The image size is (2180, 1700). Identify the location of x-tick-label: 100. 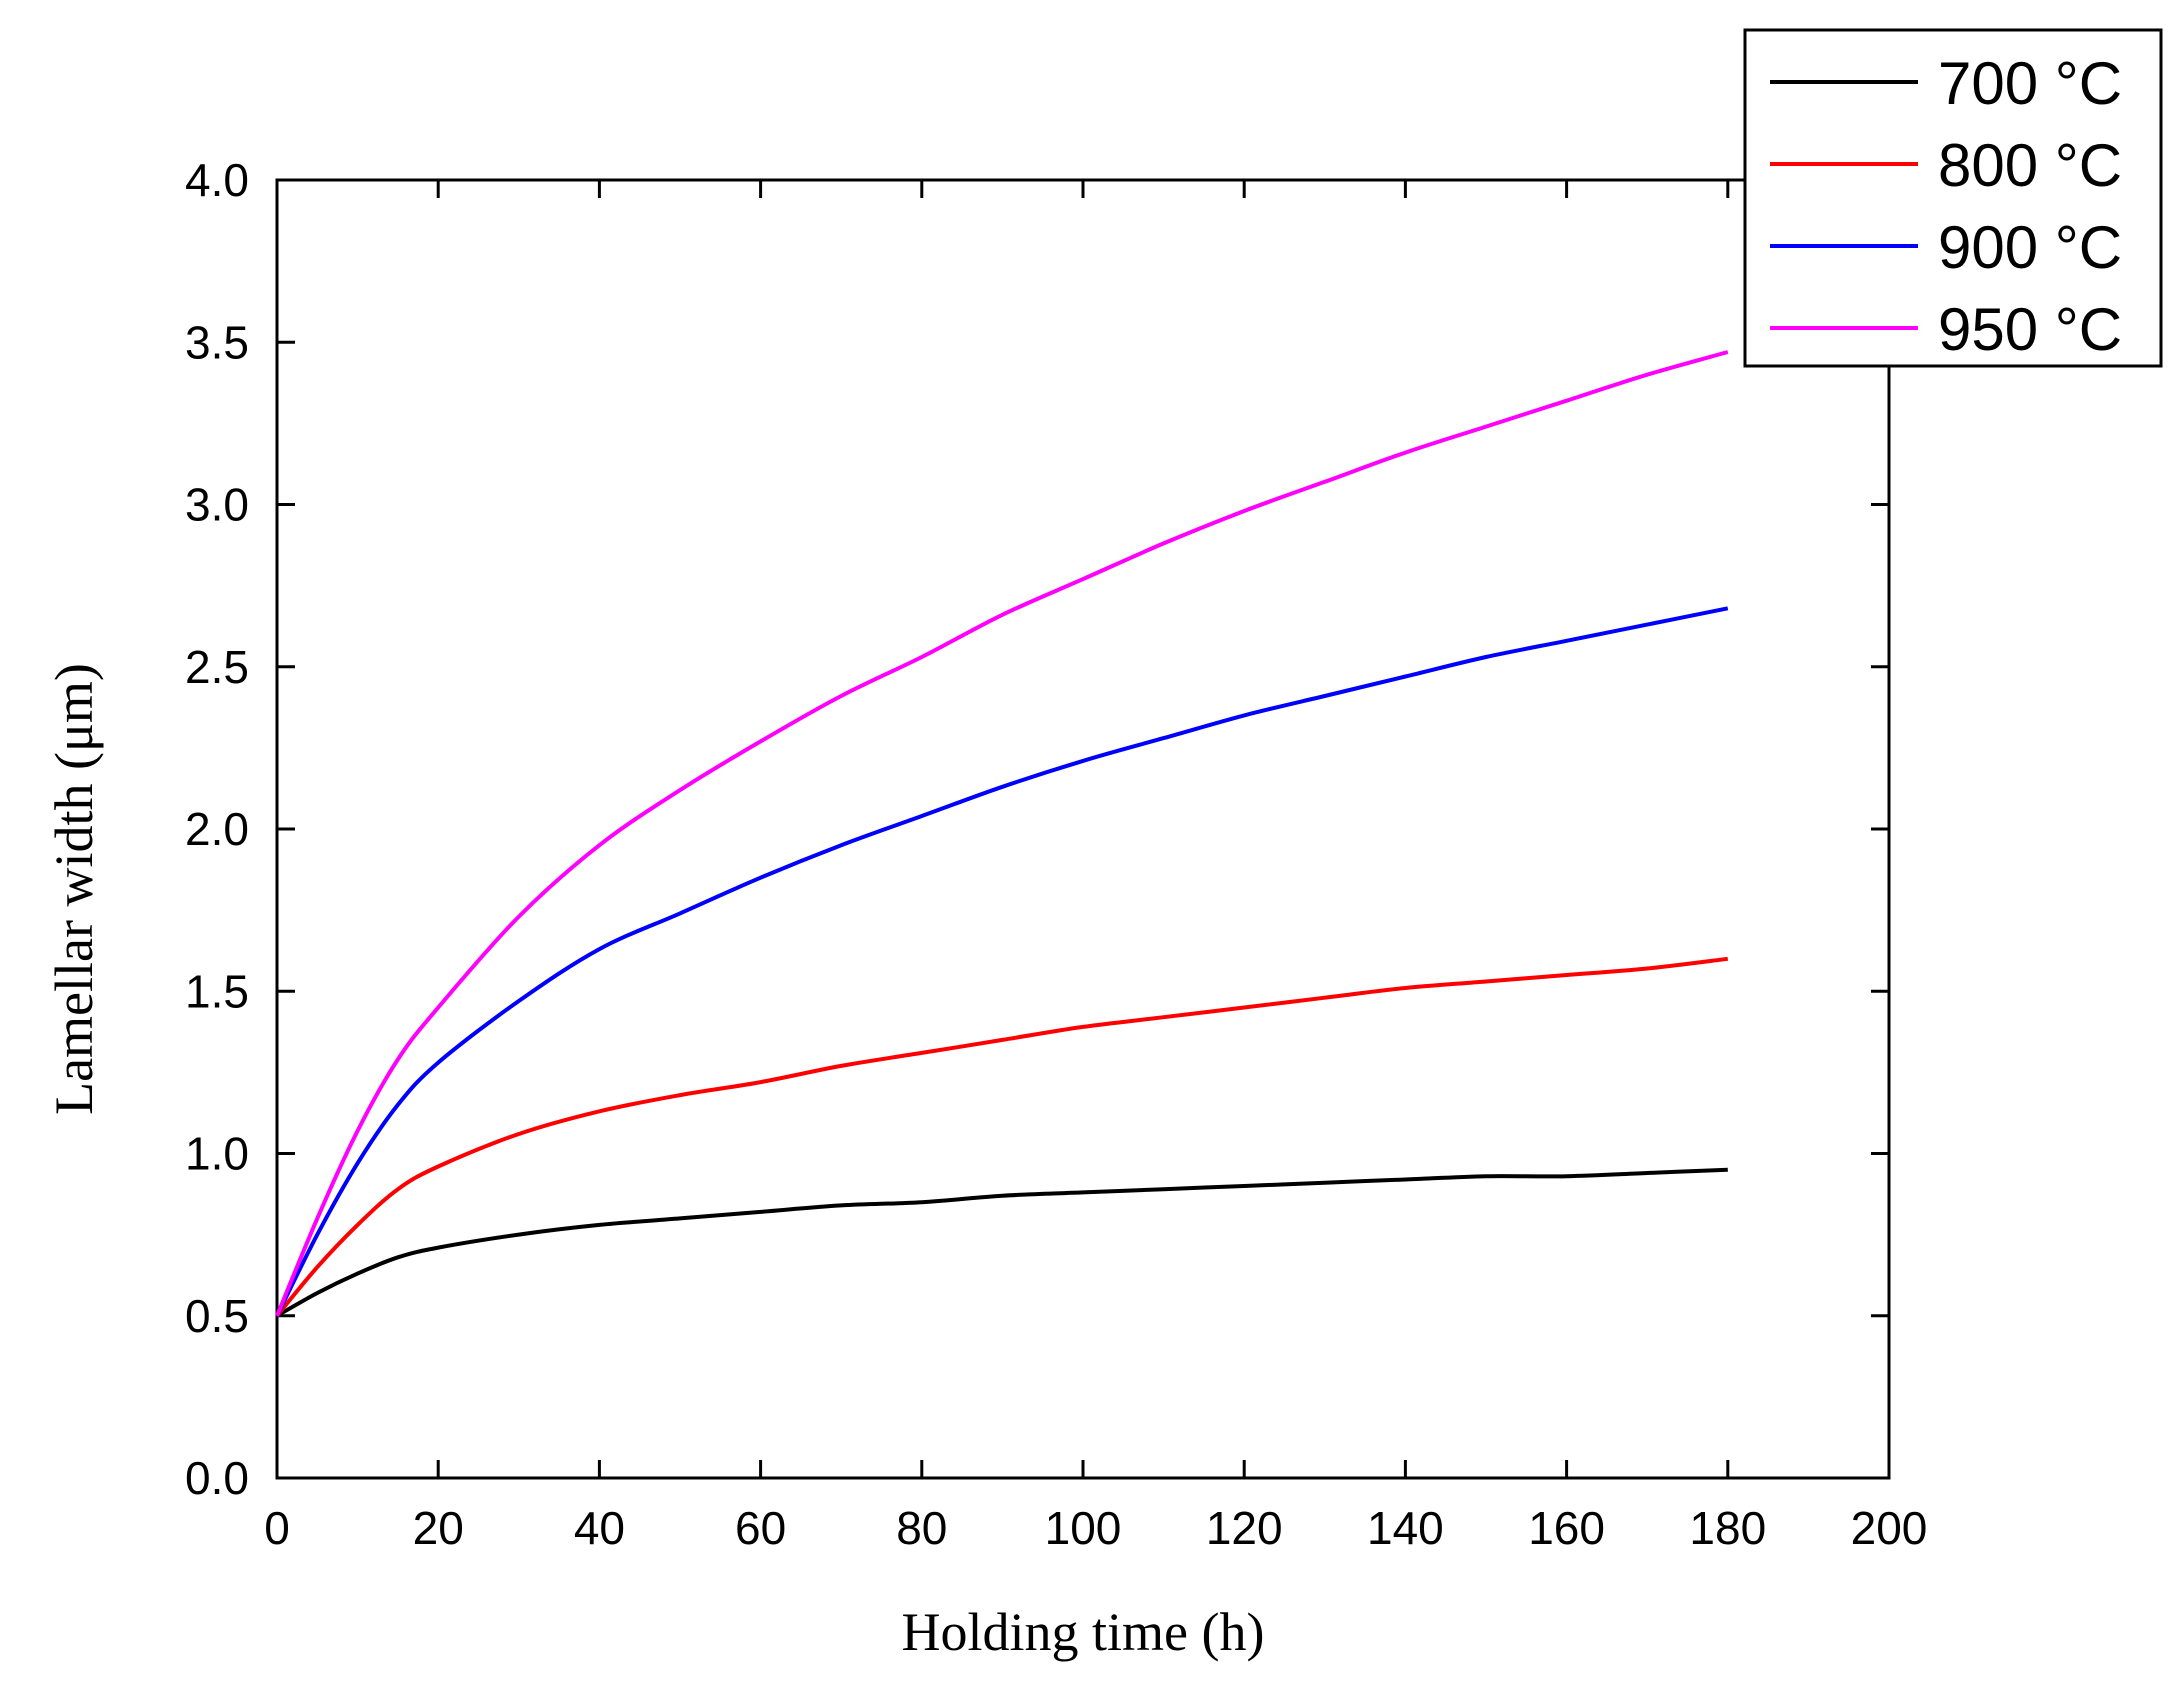
(1083, 1528).